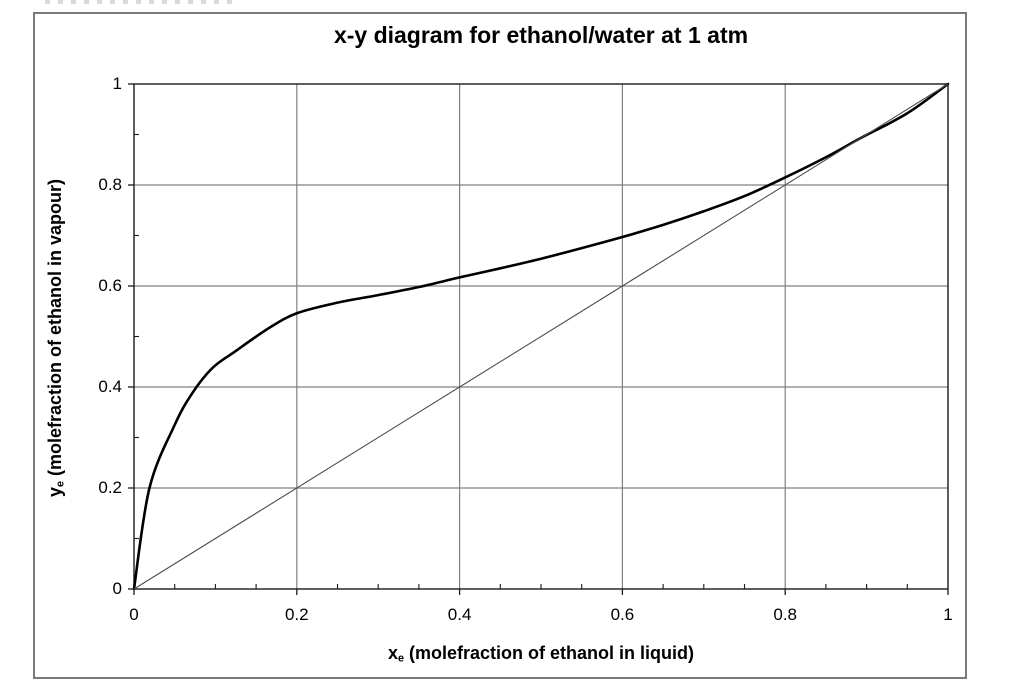 The width and height of the screenshot is (1024, 699). What do you see at coordinates (117, 588) in the screenshot?
I see `y-tick-label: 0` at bounding box center [117, 588].